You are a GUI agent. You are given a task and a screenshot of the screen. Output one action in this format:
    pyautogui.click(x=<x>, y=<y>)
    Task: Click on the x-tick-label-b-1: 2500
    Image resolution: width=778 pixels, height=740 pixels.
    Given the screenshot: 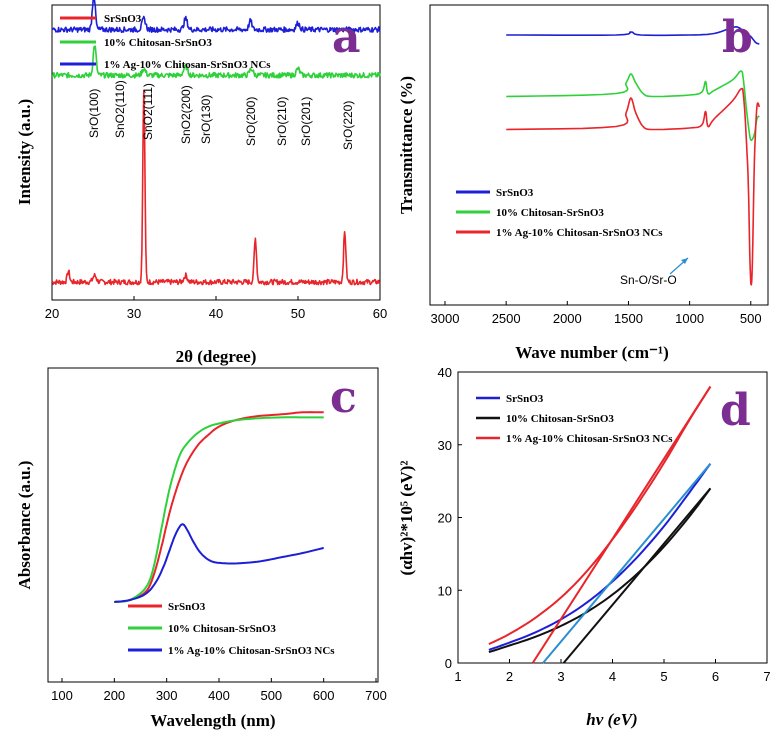 What is the action you would take?
    pyautogui.click(x=506, y=318)
    